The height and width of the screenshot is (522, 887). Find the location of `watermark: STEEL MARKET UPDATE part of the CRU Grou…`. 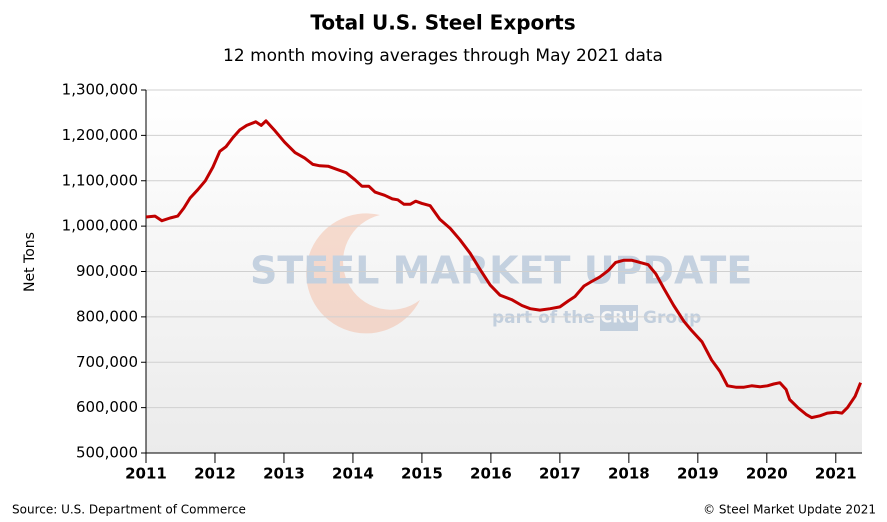

watermark: STEEL MARKET UPDATE part of the CRU Grou… is located at coordinates (501, 273).